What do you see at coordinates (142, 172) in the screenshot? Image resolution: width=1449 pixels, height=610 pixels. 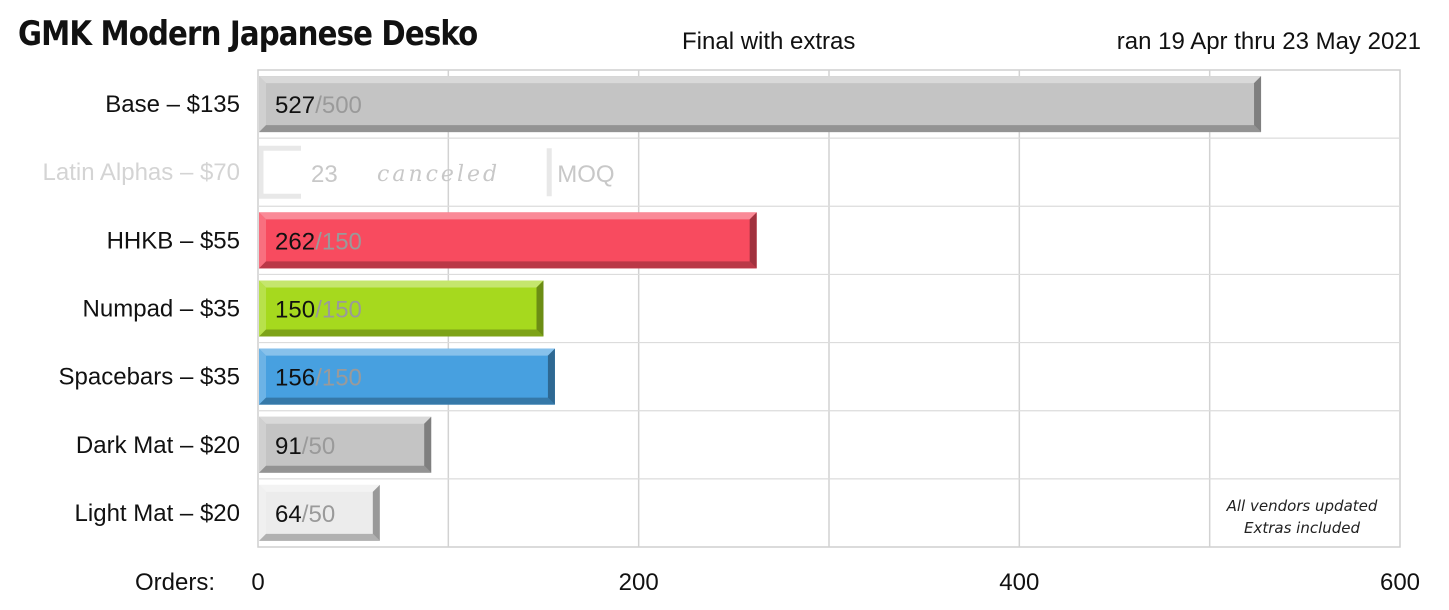 I see `category-label: Latin Alphas – $70` at bounding box center [142, 172].